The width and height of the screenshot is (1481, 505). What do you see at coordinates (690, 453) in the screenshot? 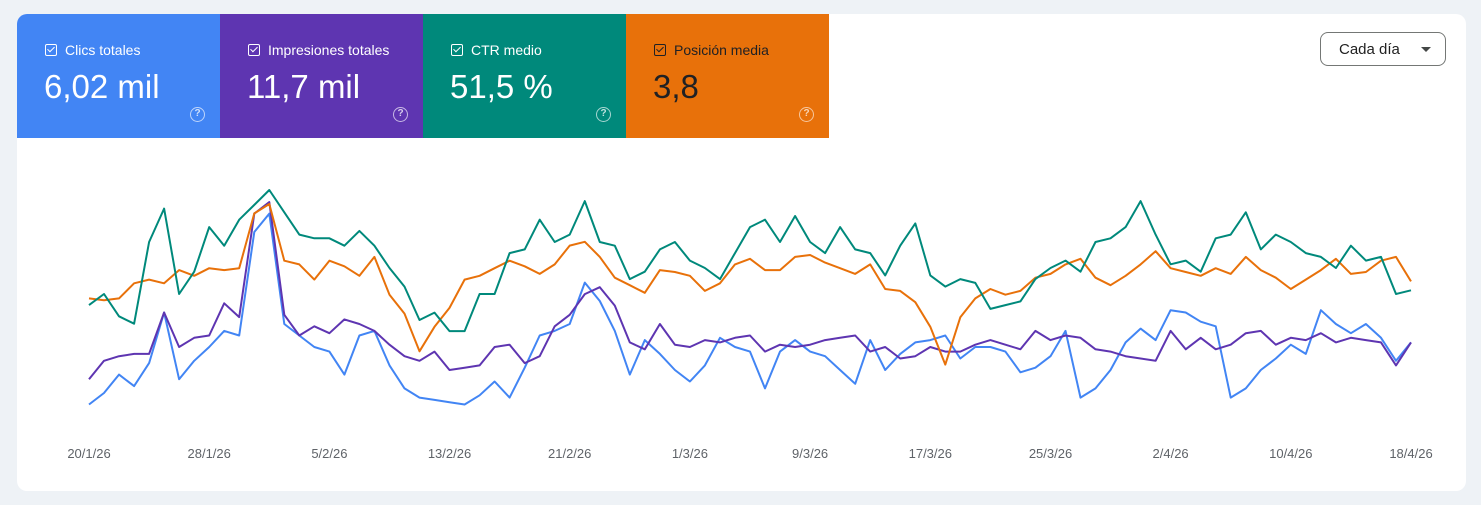
I see `x-tick-label: 1/3/26` at bounding box center [690, 453].